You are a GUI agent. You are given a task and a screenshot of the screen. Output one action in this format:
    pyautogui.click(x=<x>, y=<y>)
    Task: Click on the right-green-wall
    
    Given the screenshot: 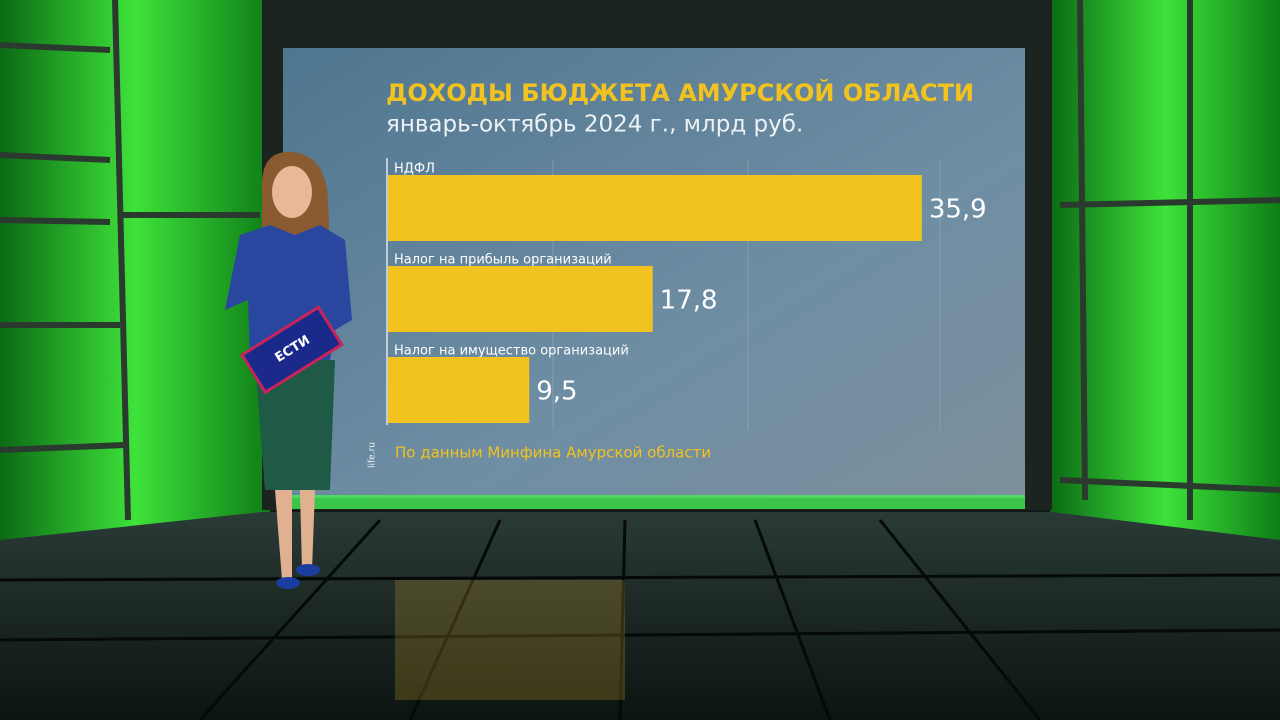 What is the action you would take?
    pyautogui.click(x=1165, y=270)
    